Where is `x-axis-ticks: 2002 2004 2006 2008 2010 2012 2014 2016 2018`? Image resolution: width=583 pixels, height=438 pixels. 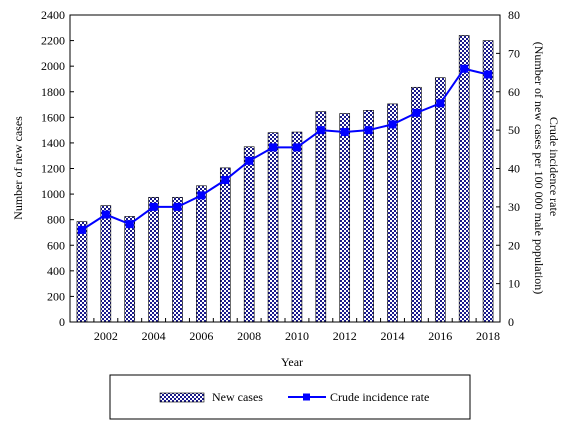 x-axis-ticks: 2002 2004 2006 2008 2010 2012 2014 2016 2018 is located at coordinates (296, 330).